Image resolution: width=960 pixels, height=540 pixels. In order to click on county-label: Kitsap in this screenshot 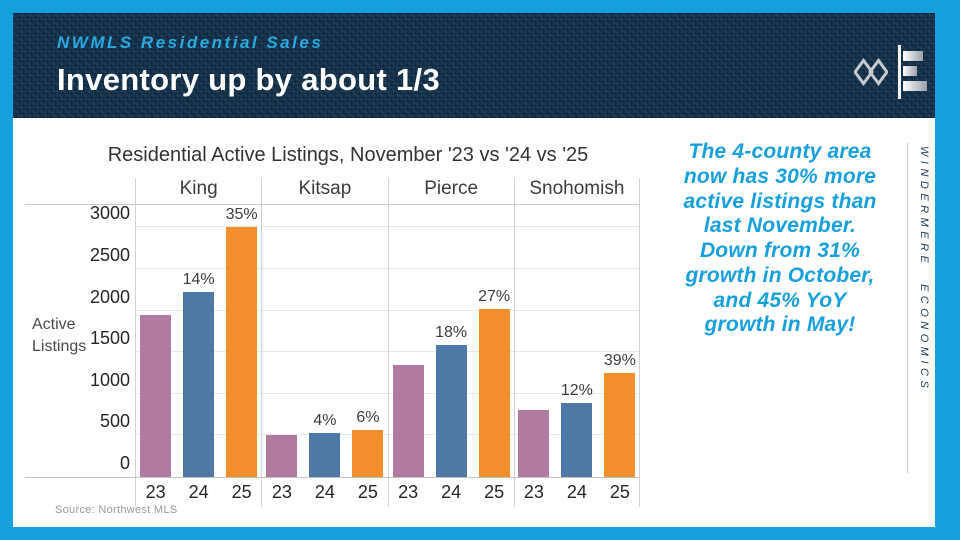, I will do `click(325, 188)`.